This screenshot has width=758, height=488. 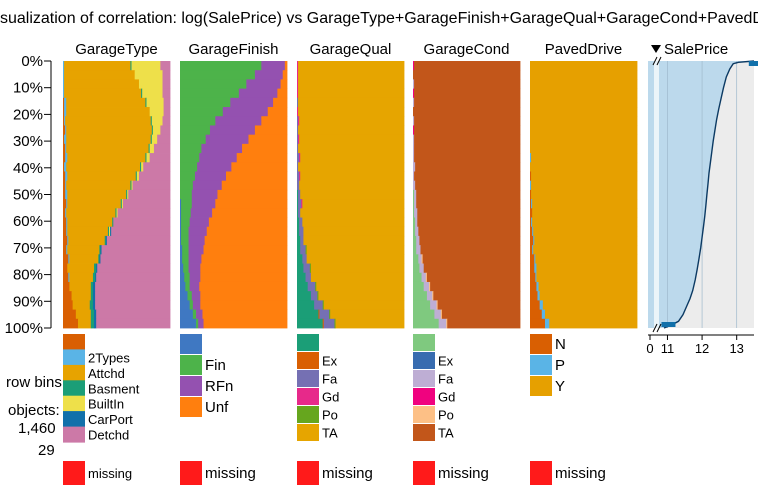 What do you see at coordinates (106, 373) in the screenshot?
I see `legend-label: Attchd` at bounding box center [106, 373].